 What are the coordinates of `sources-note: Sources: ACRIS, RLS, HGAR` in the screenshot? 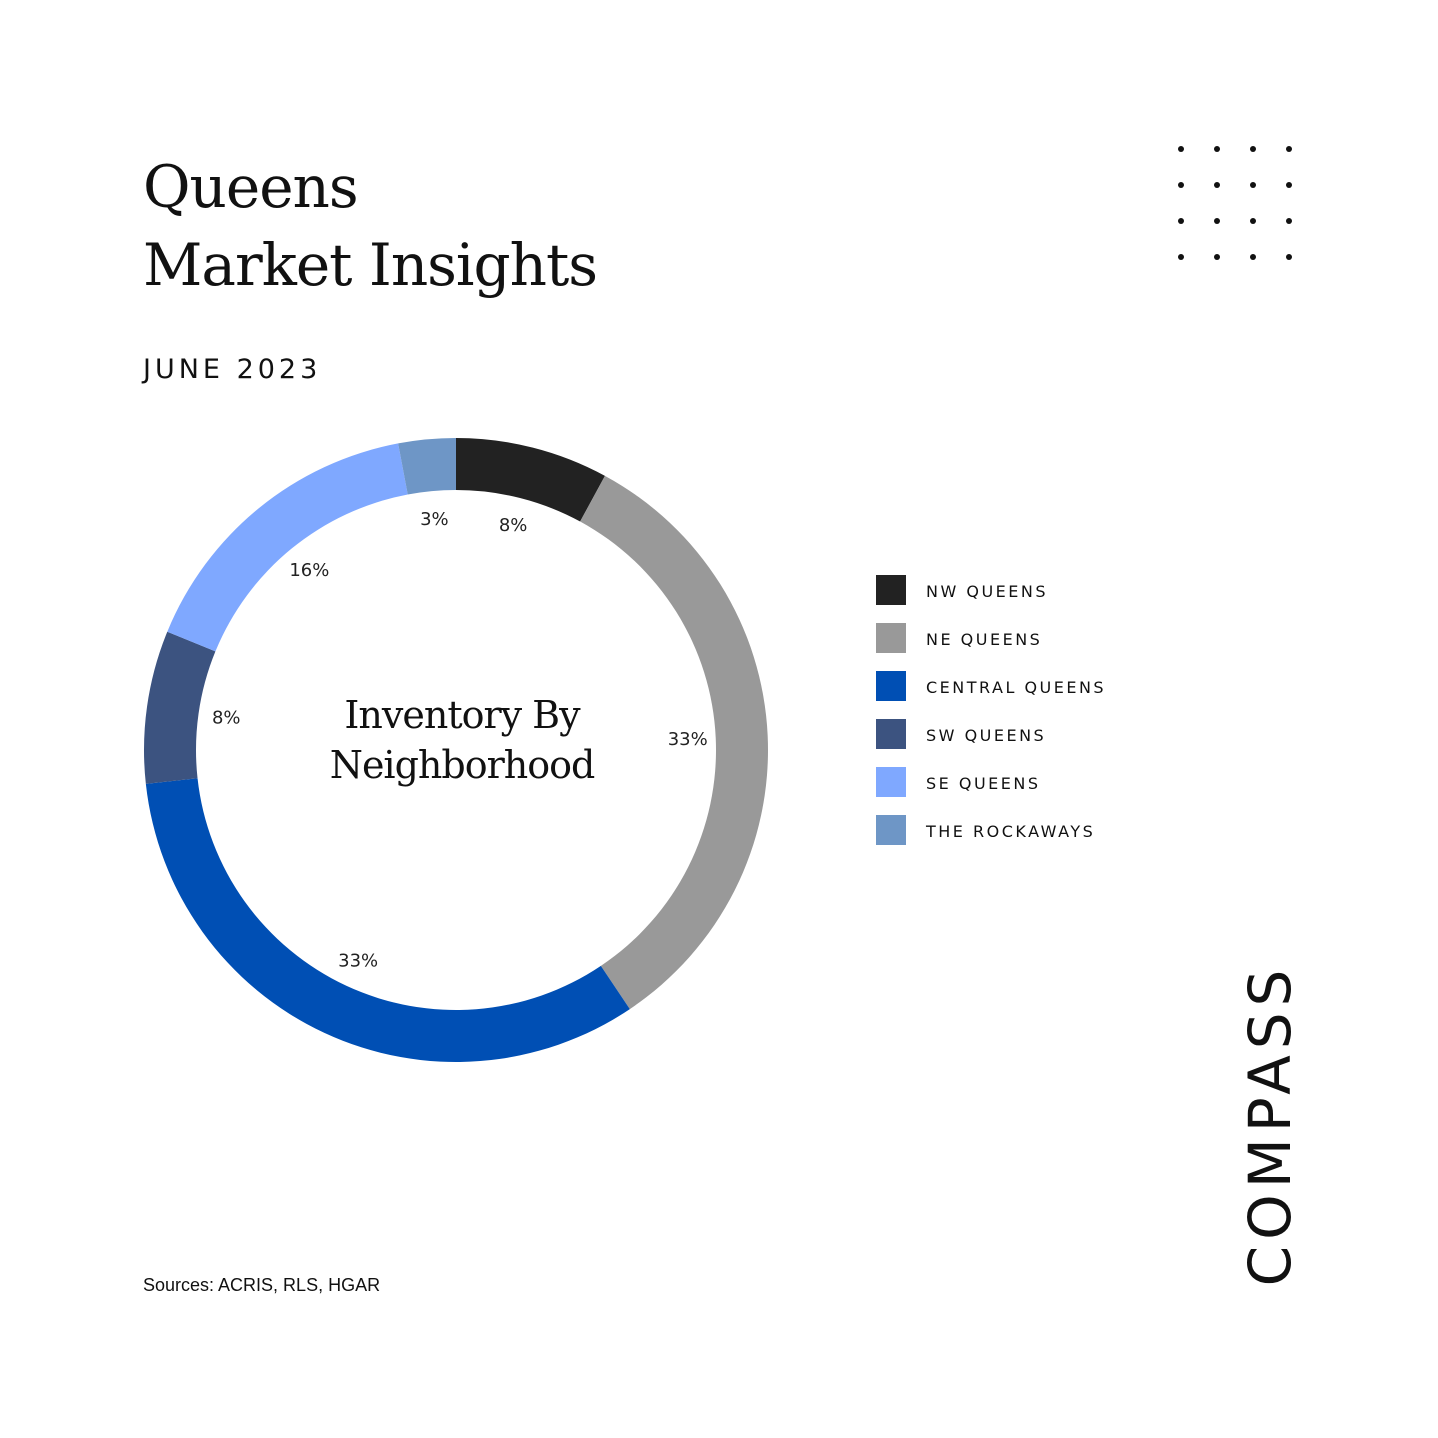 It's located at (262, 1285).